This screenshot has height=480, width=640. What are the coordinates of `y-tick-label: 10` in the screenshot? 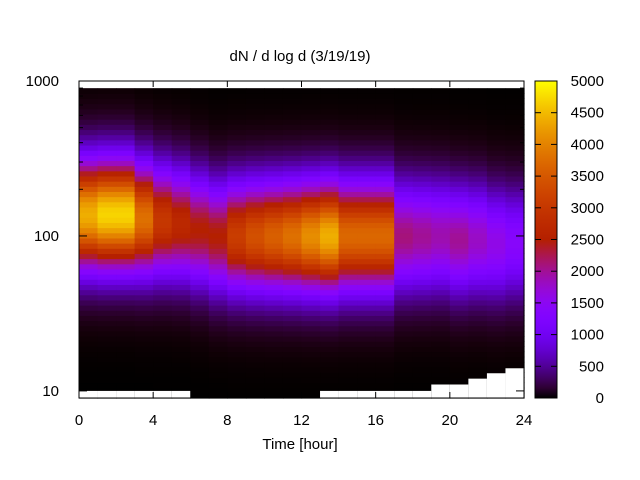 It's located at (50, 391).